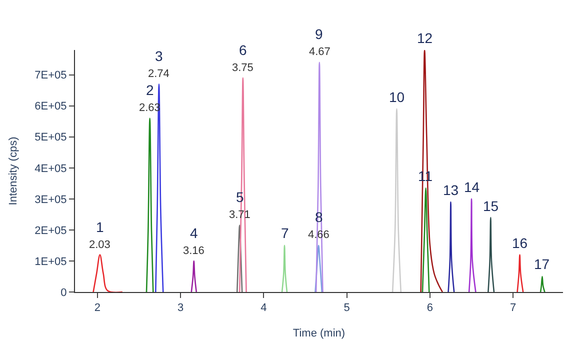  Describe the element at coordinates (100, 227) in the screenshot. I see `annotation: 1` at that location.